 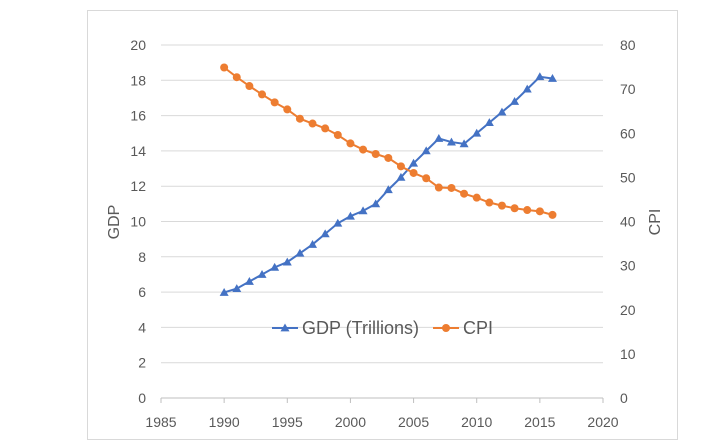 What do you see at coordinates (624, 398) in the screenshot?
I see `y2-tick-label: 0` at bounding box center [624, 398].